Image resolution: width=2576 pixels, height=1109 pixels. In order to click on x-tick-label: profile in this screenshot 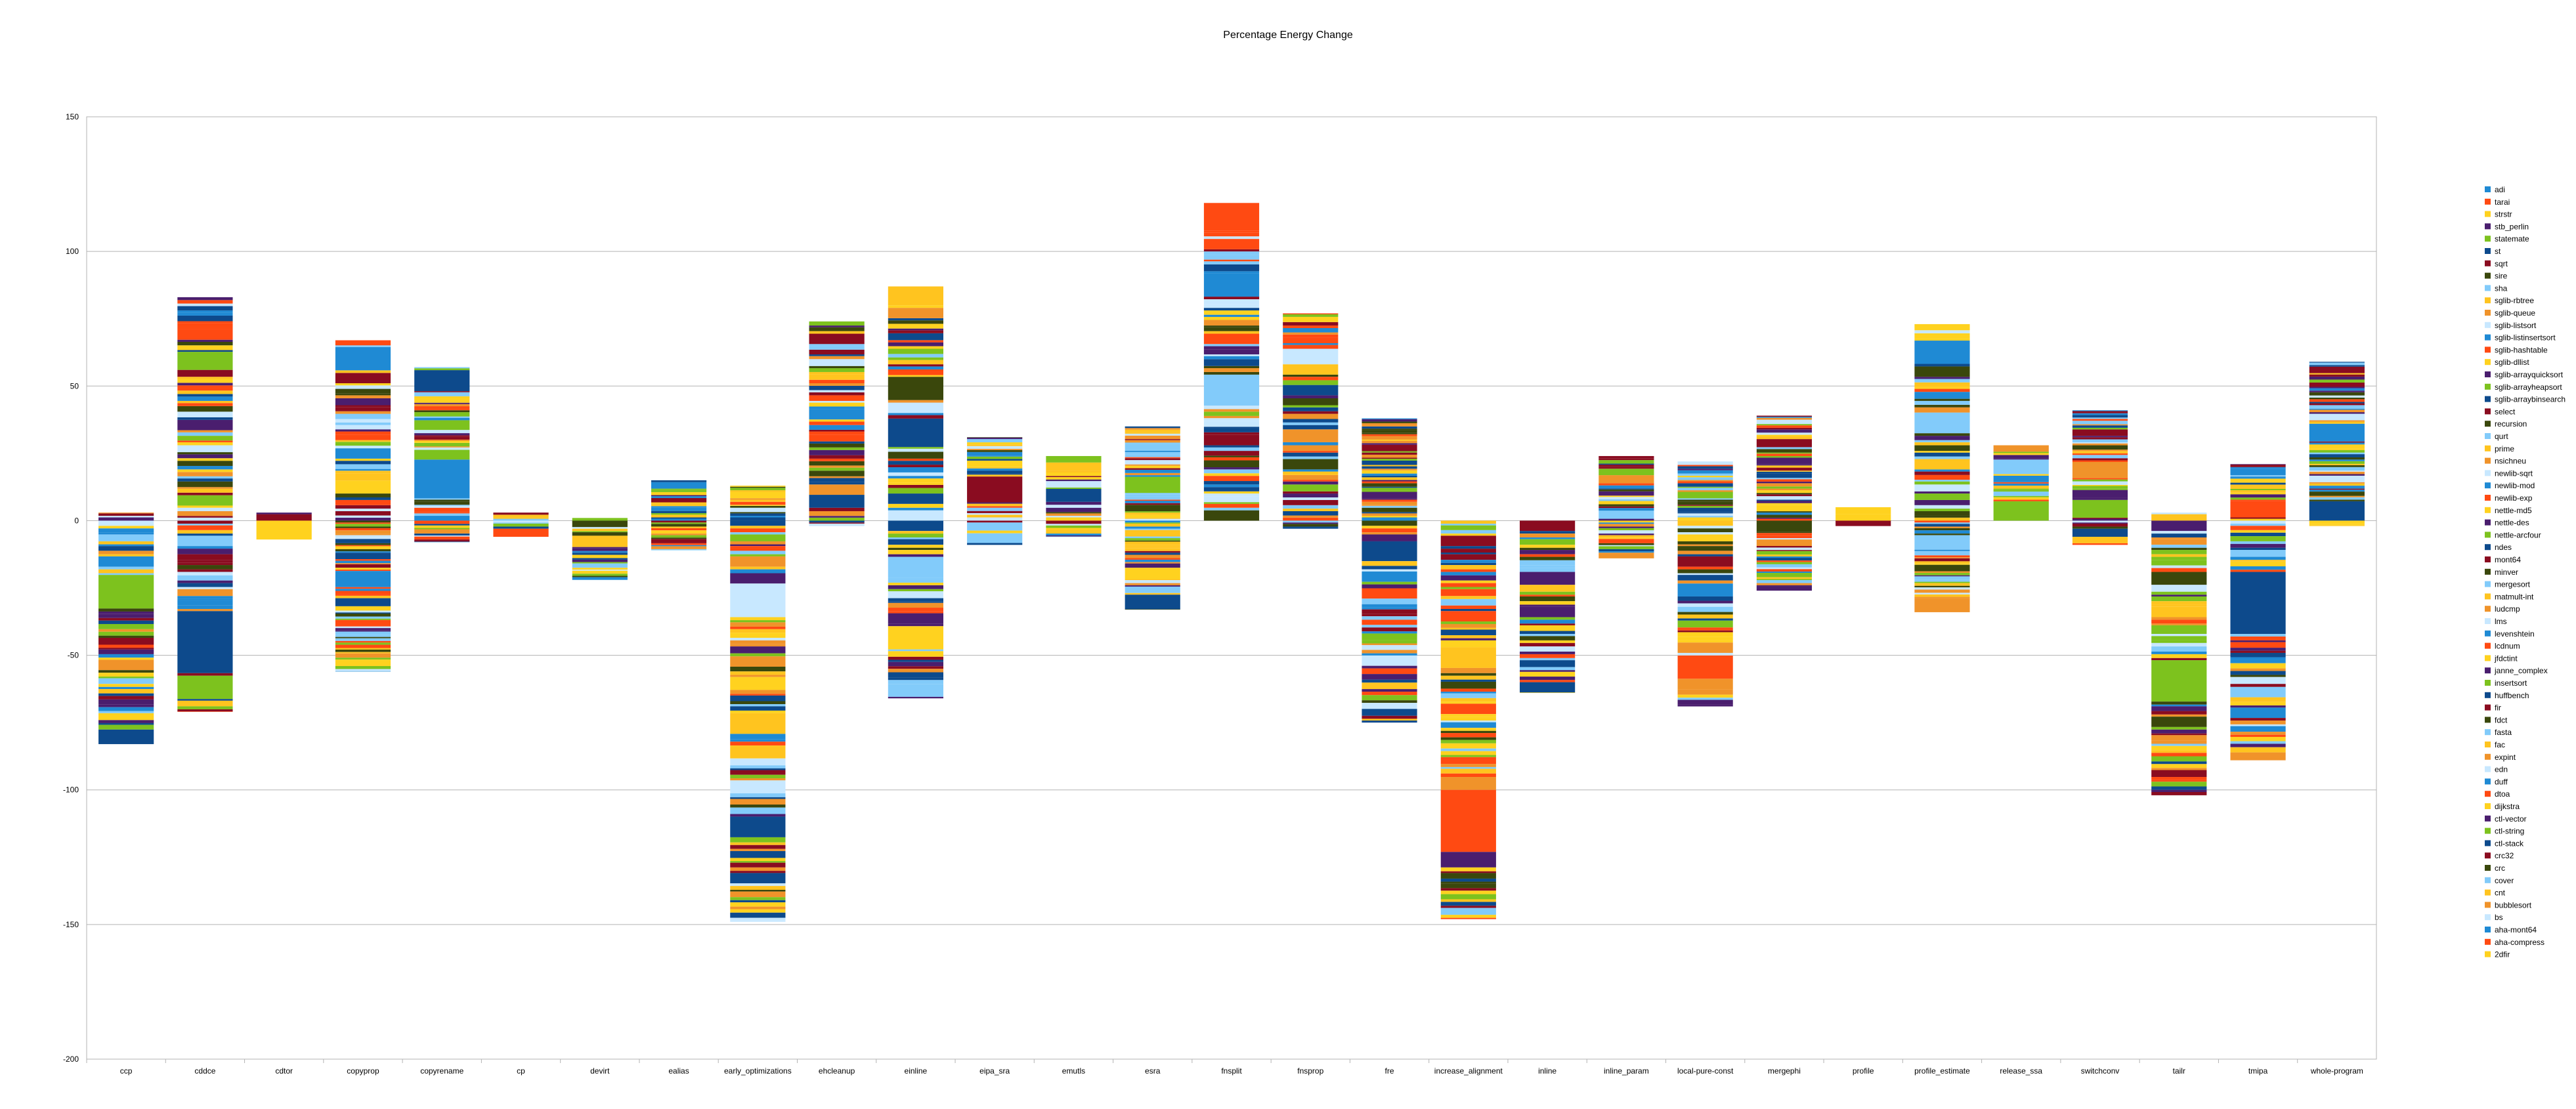, I will do `click(1863, 1071)`.